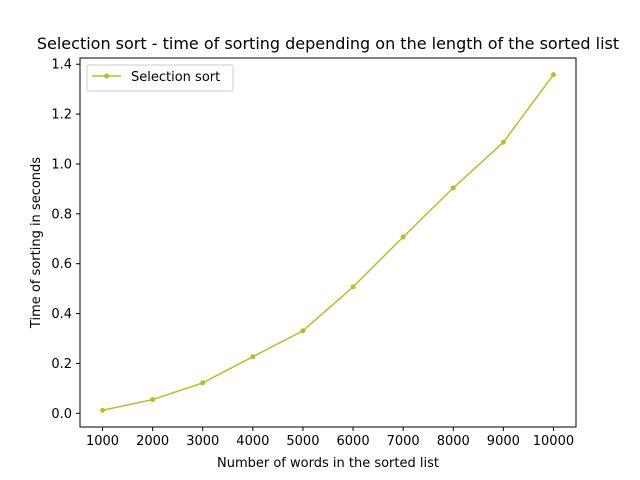 Image resolution: width=640 pixels, height=480 pixels. I want to click on y-tick-label: 1.2, so click(61, 115).